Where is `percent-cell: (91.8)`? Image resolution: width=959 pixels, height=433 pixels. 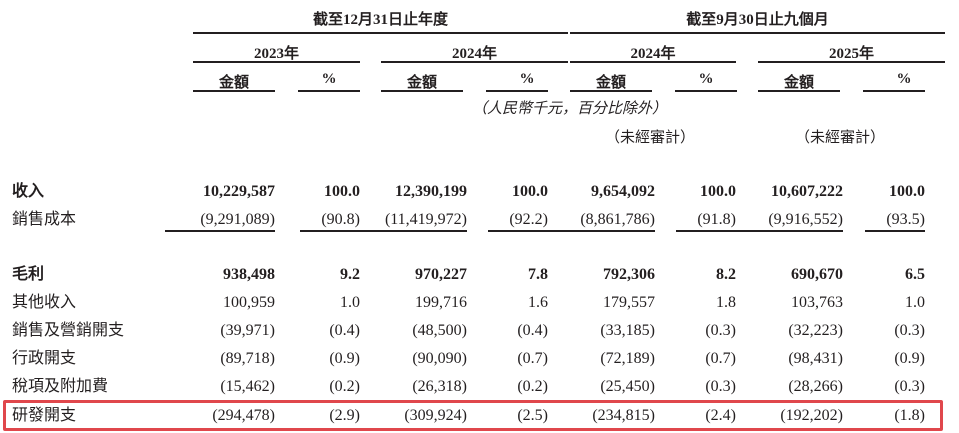 percent-cell: (91.8) is located at coordinates (706, 220).